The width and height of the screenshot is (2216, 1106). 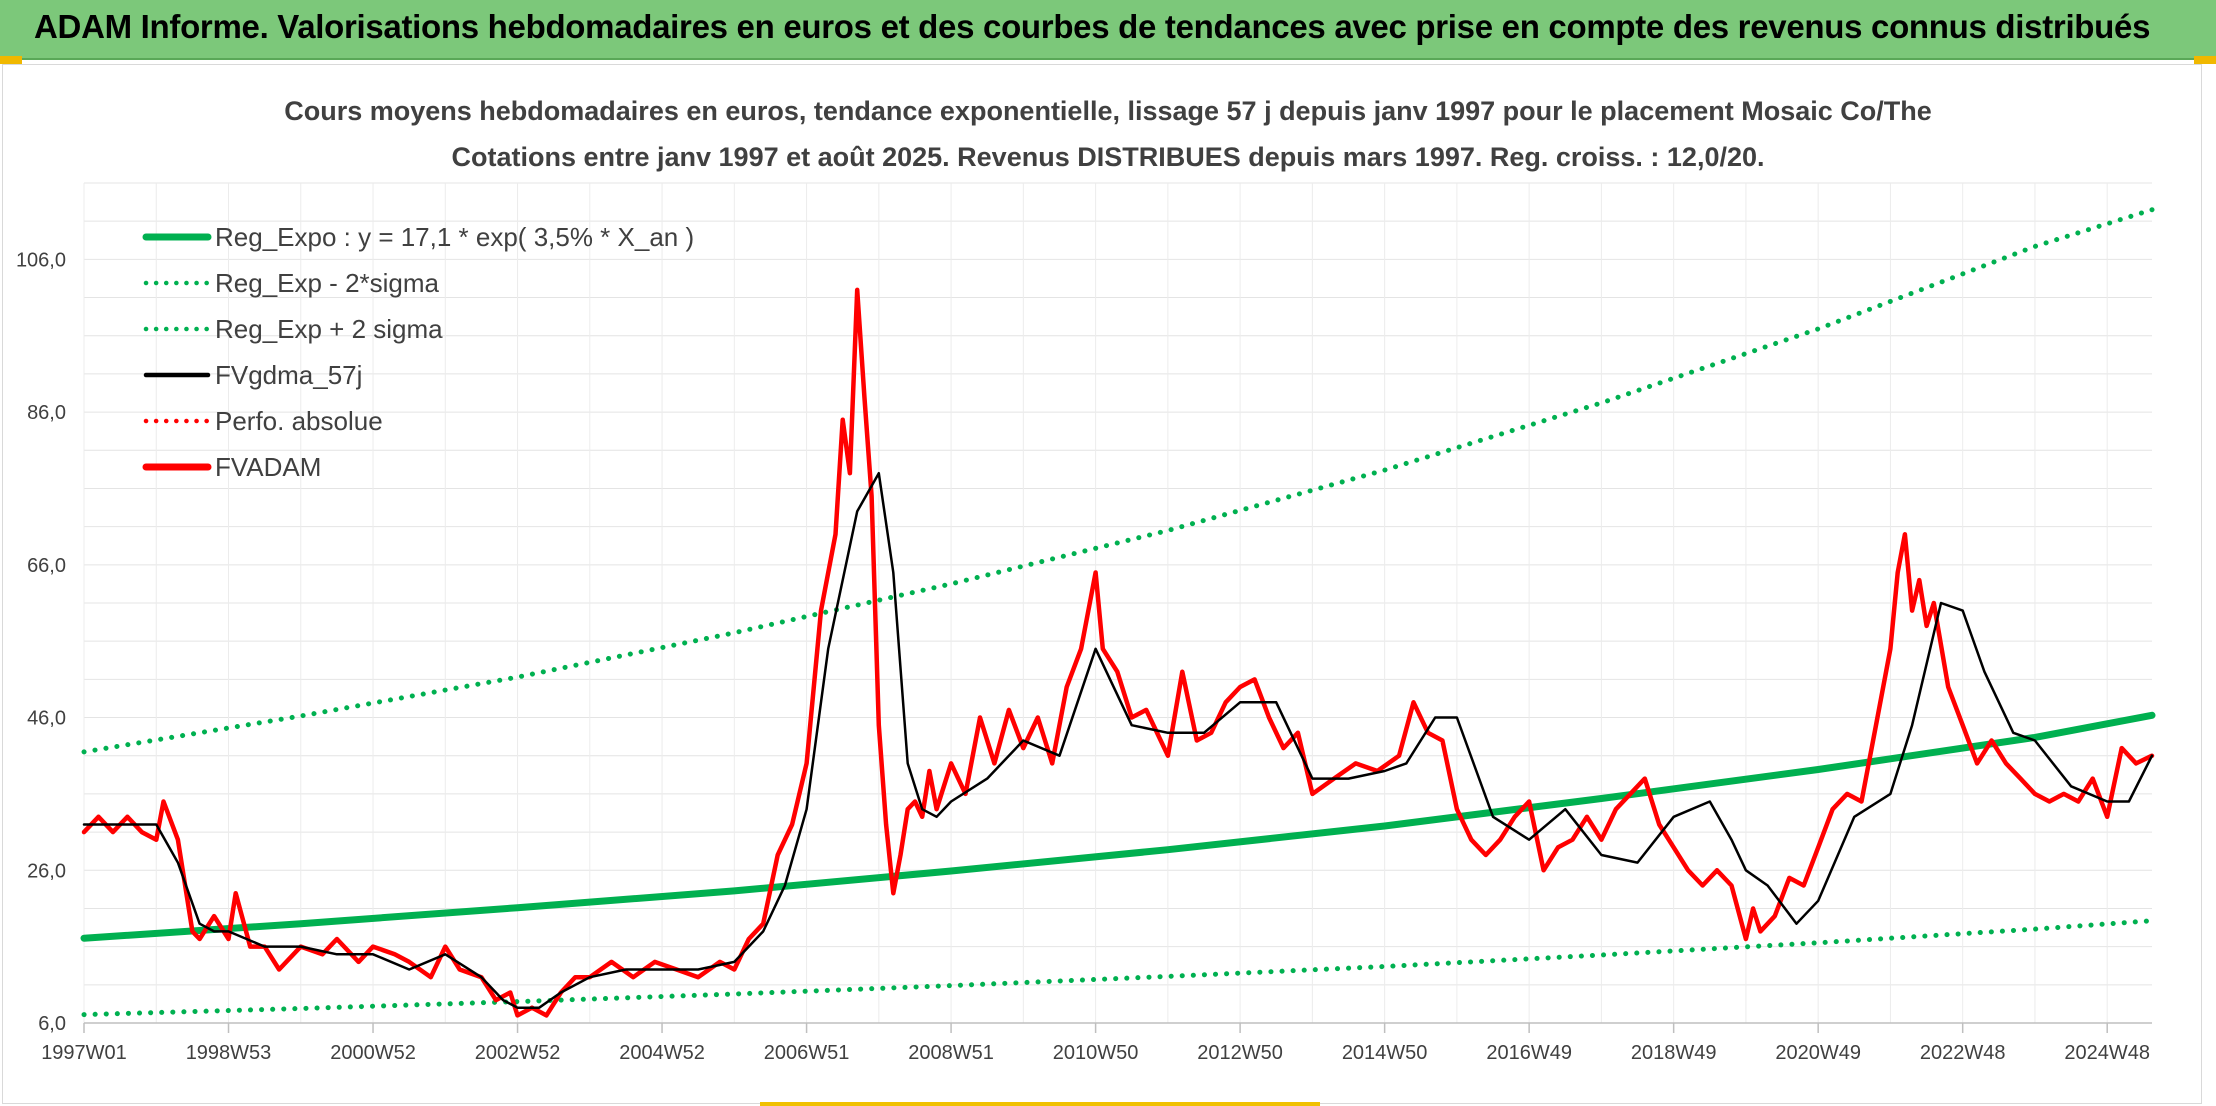 I want to click on y-tick-label: 26,0, so click(x=46, y=871).